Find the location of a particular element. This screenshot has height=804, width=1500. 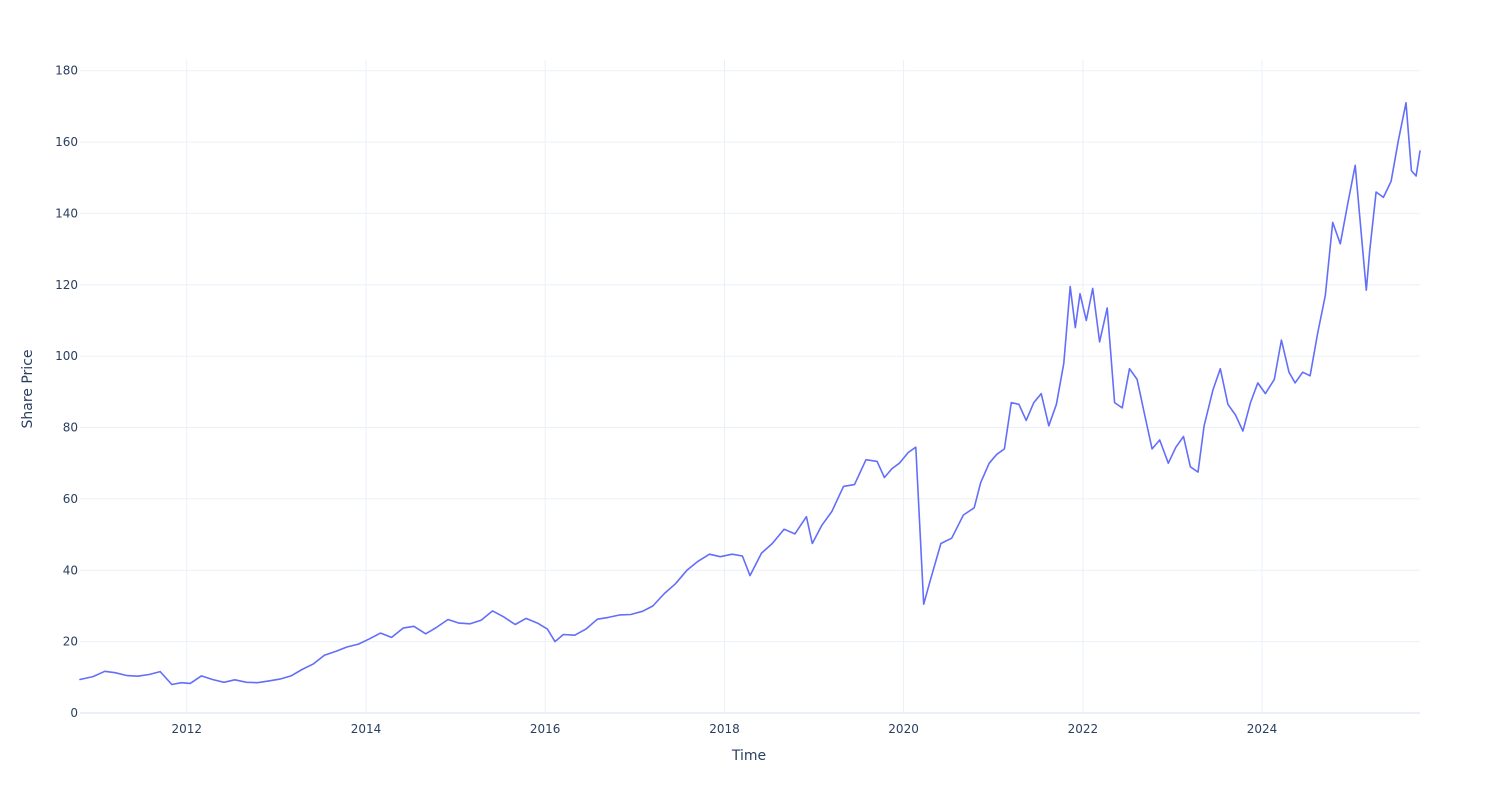

y-tick-label: 120 is located at coordinates (66, 285).